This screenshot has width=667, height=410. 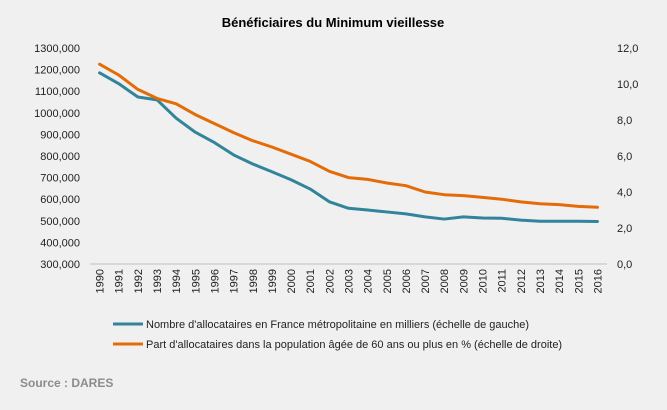 What do you see at coordinates (464, 281) in the screenshot?
I see `x-tick-label: 2009` at bounding box center [464, 281].